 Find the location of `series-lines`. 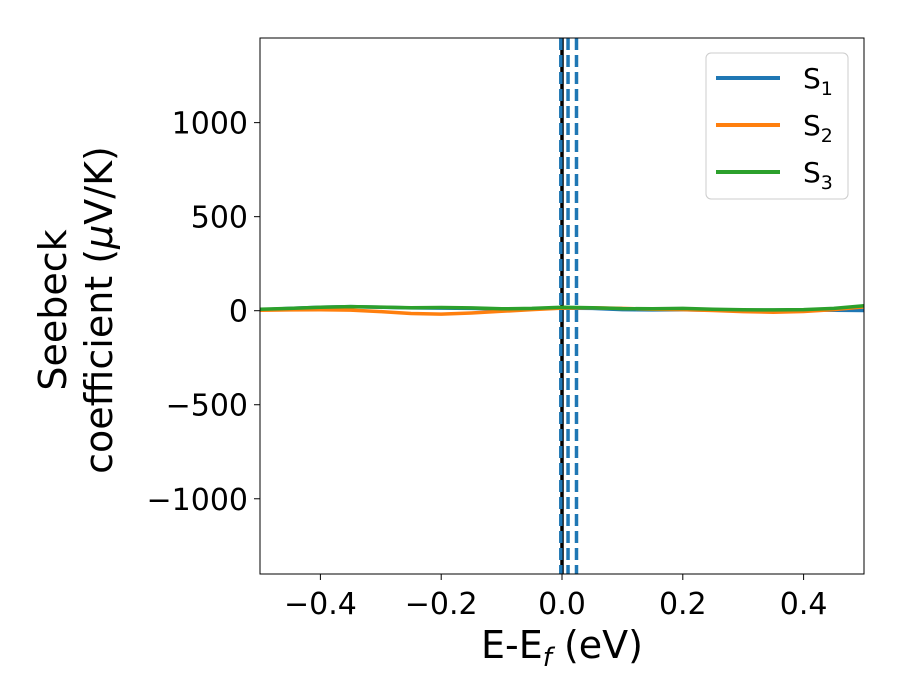

series-lines is located at coordinates (562, 310).